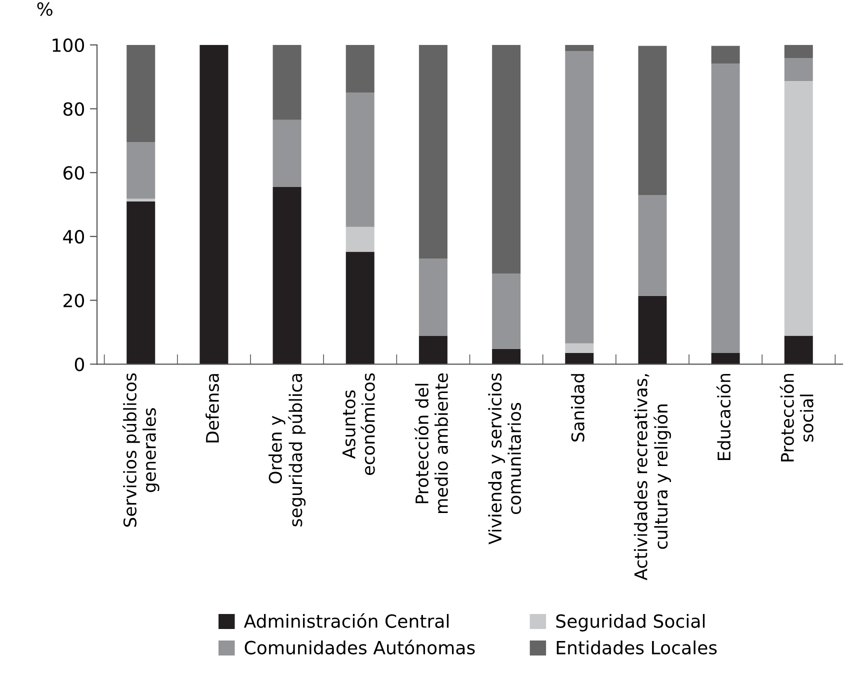 The image size is (851, 691). I want to click on x-tick-label: Servicios públicos generales, so click(141, 450).